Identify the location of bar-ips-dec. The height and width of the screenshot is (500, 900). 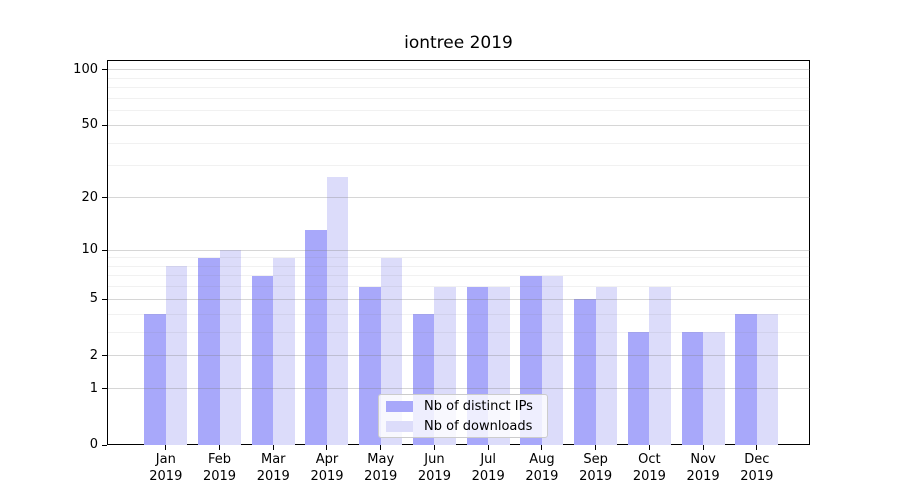
(746, 379).